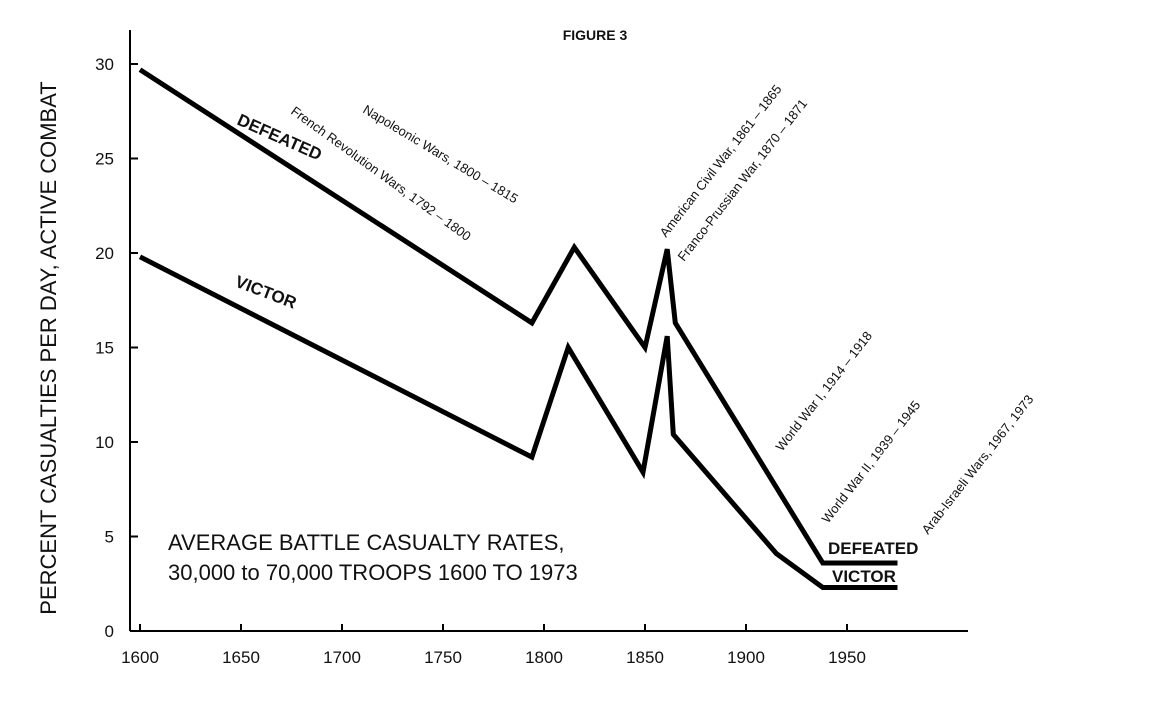  Describe the element at coordinates (241, 657) in the screenshot. I see `x-tick-label: 1650` at that location.